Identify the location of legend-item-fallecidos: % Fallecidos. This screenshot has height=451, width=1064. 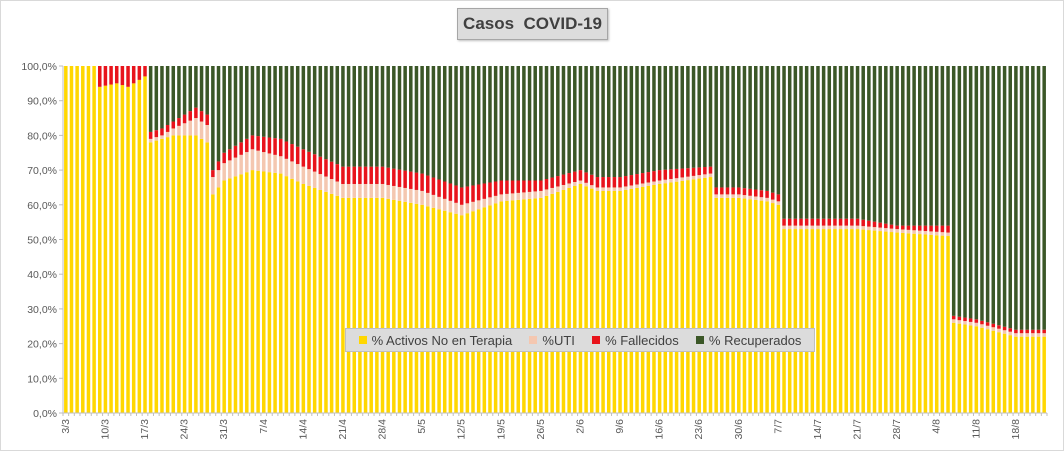
(635, 340).